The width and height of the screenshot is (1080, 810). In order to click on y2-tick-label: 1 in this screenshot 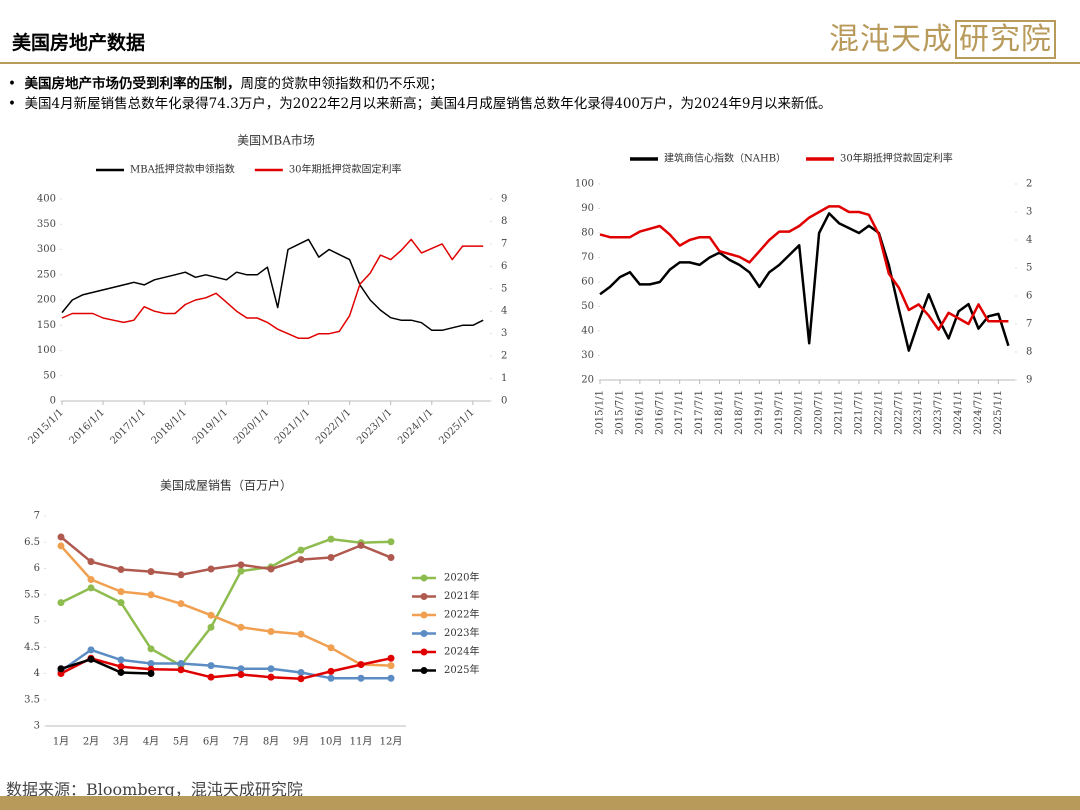, I will do `click(504, 378)`.